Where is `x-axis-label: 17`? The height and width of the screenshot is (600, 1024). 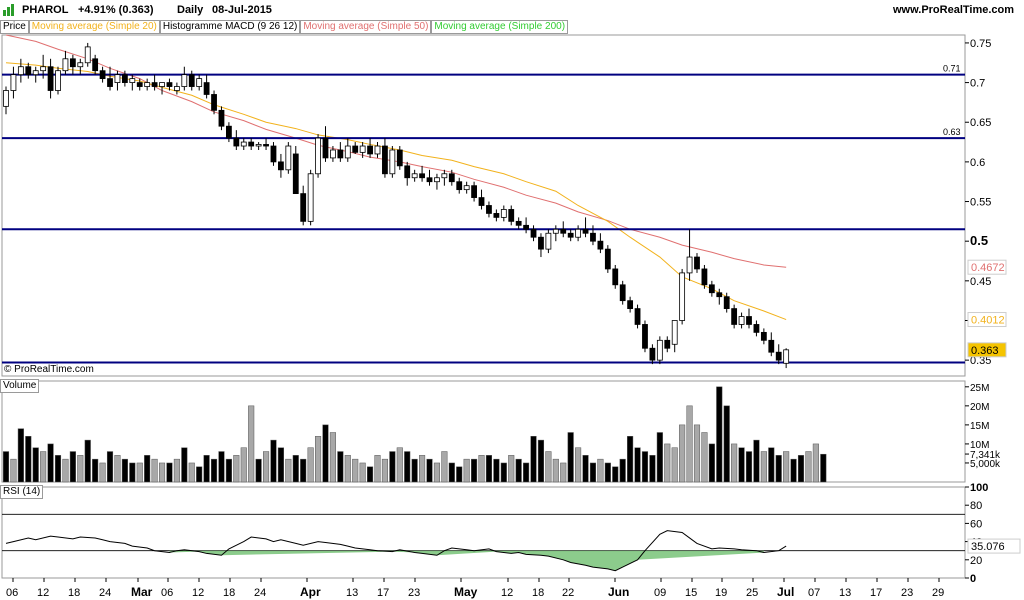
x-axis-label: 17 is located at coordinates (876, 593).